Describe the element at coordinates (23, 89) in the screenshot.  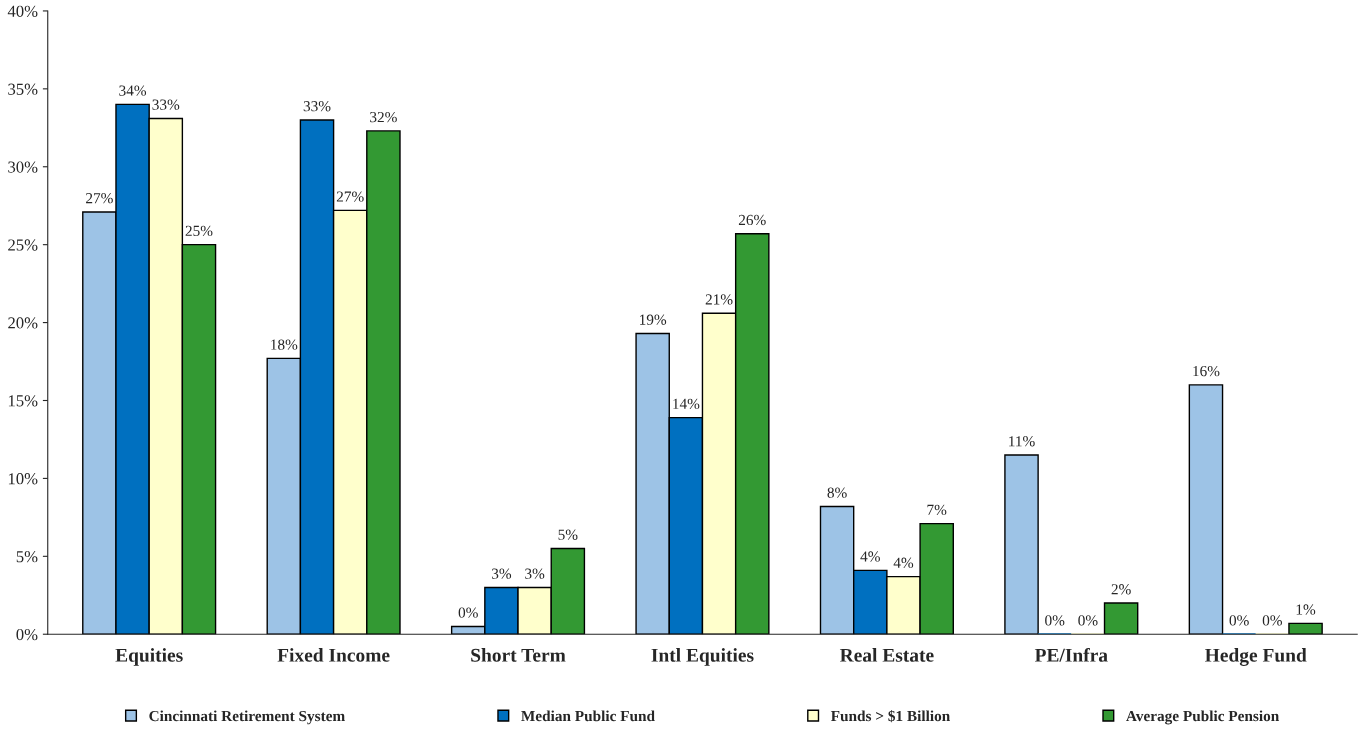
I see `y-tick-label: 35%` at that location.